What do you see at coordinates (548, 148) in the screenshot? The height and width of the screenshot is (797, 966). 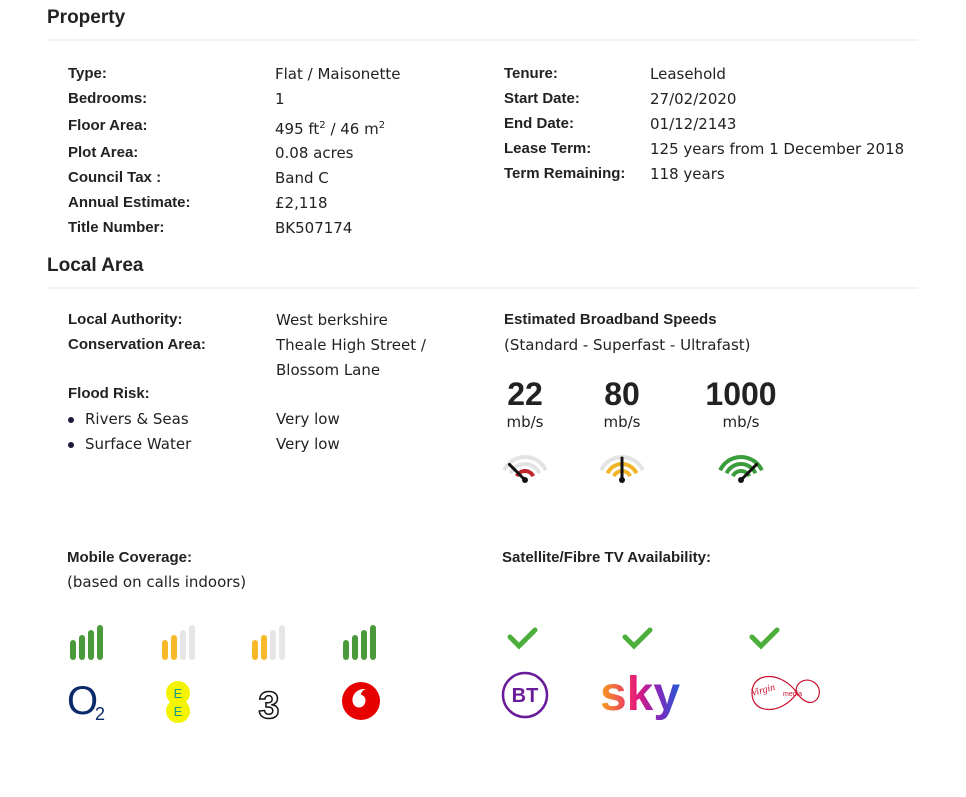 I see `field-label: Lease Term:` at bounding box center [548, 148].